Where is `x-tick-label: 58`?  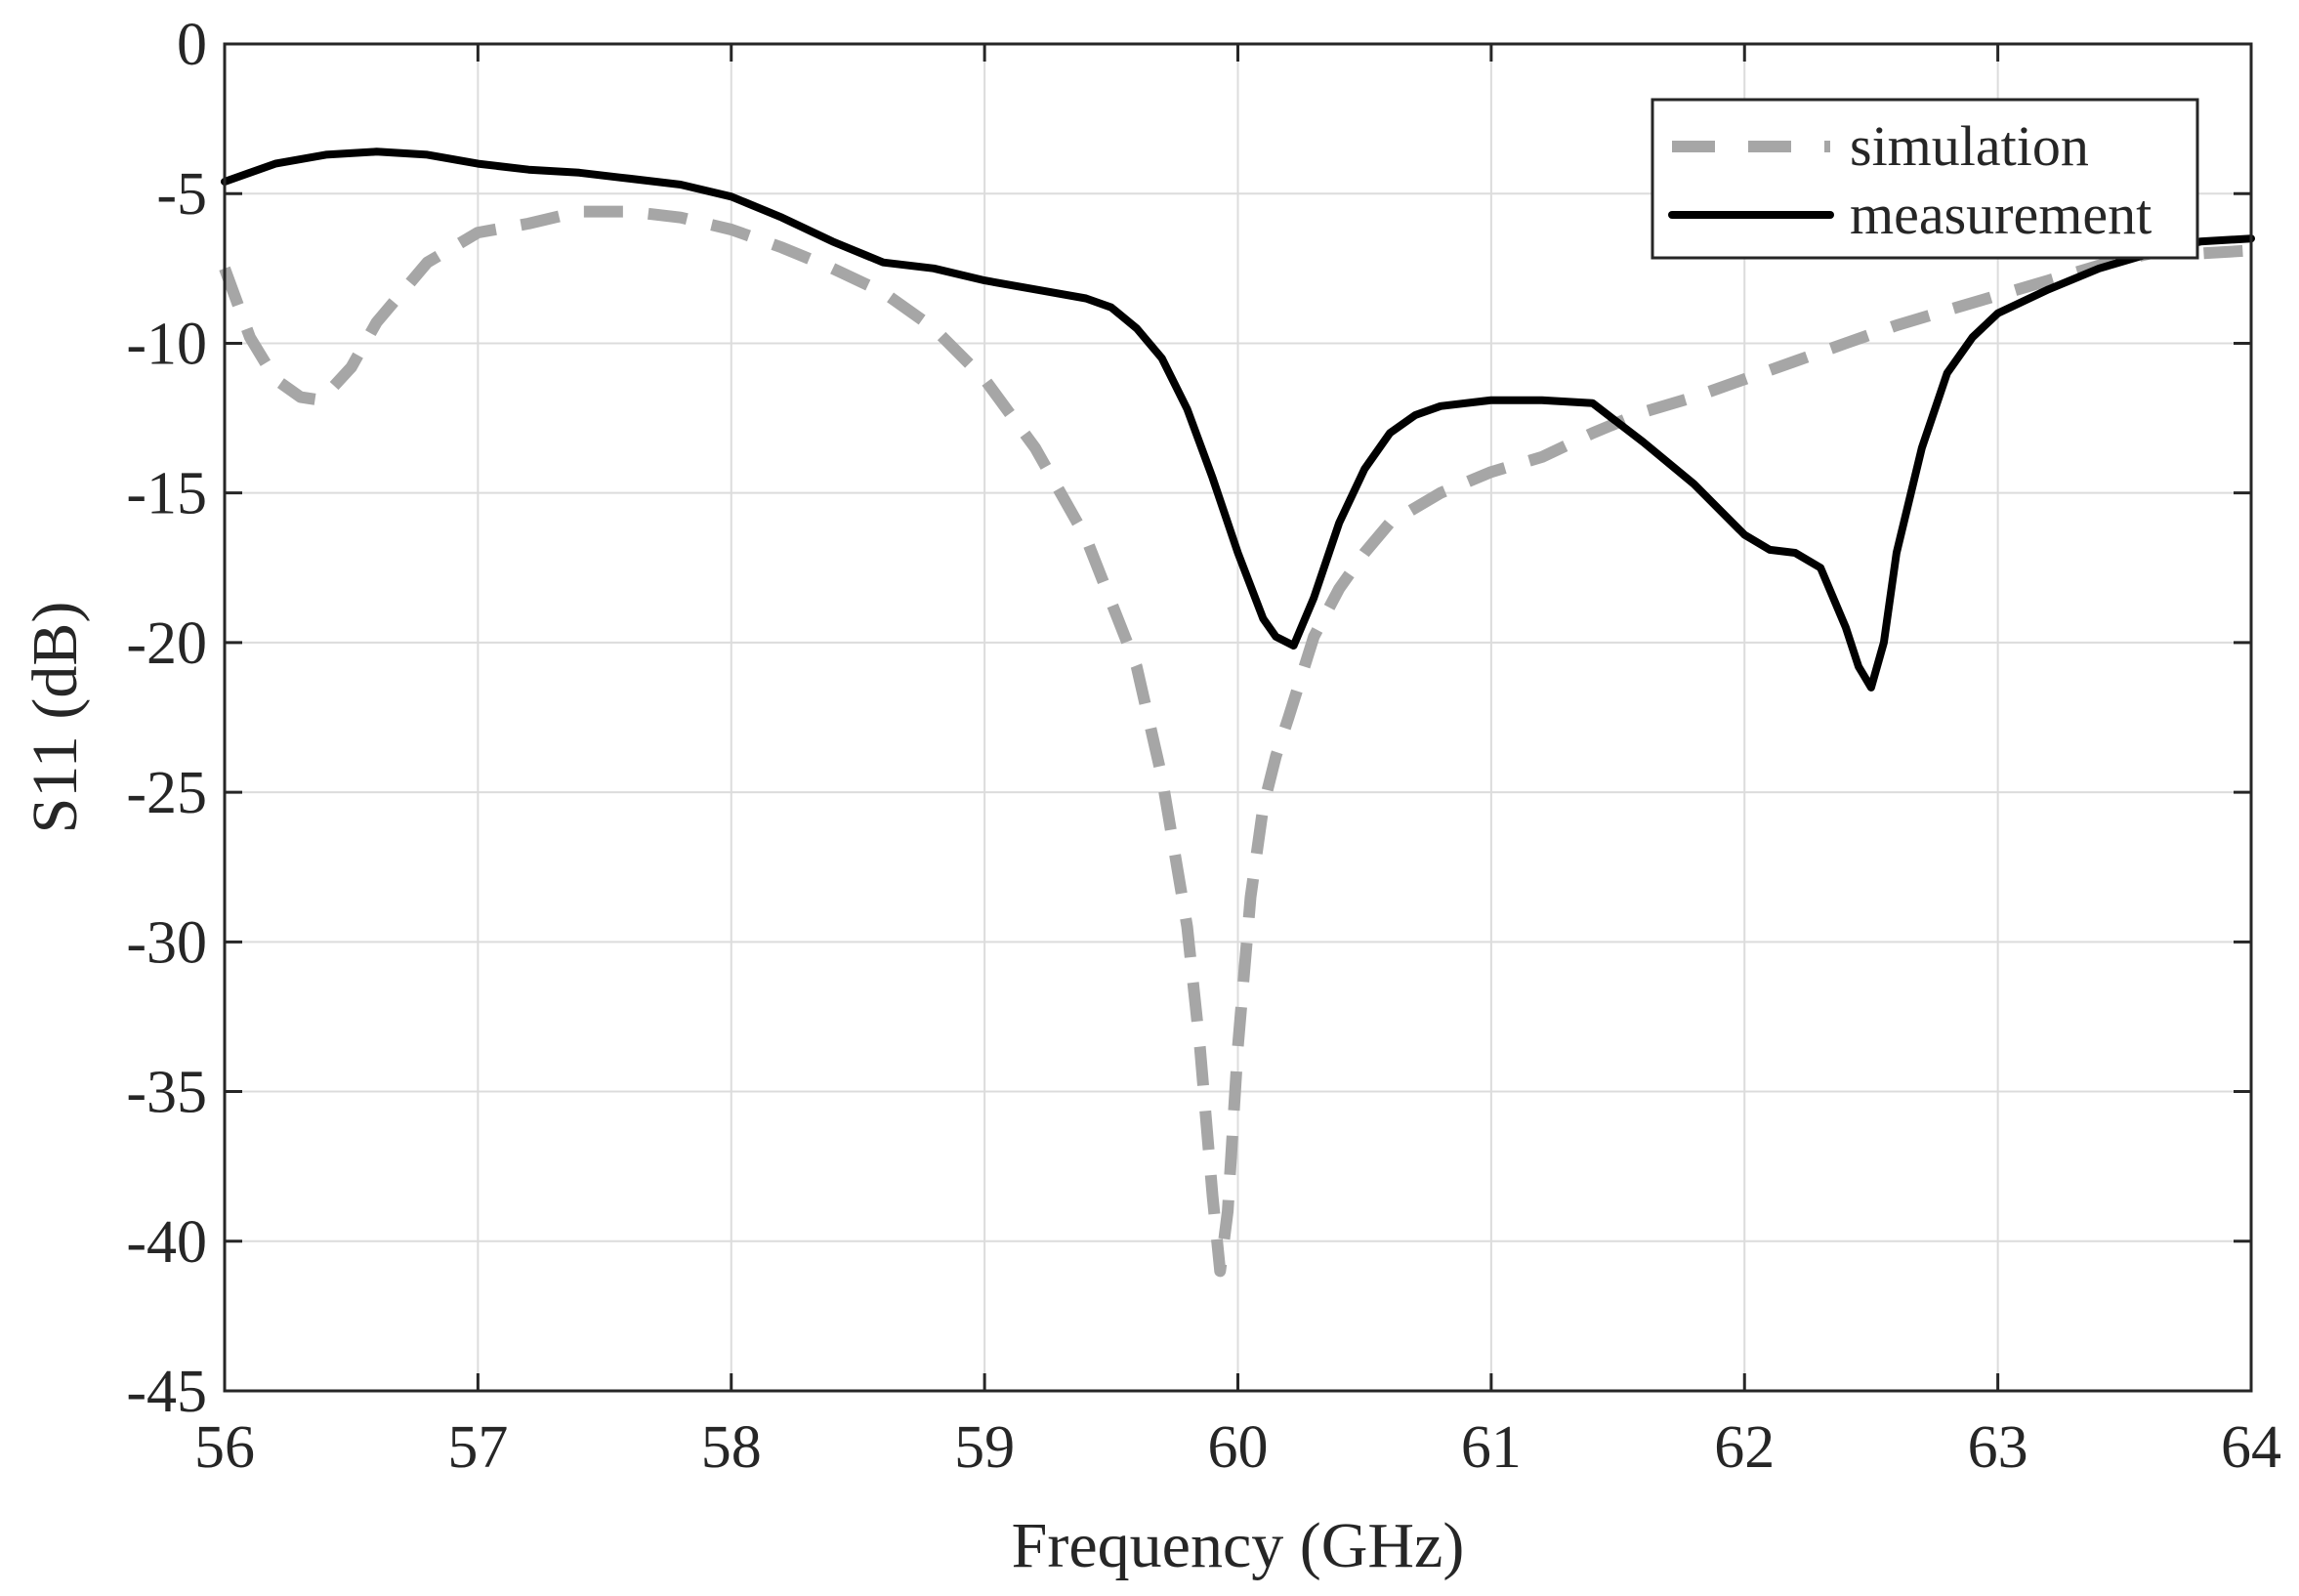
x-tick-label: 58 is located at coordinates (731, 1447).